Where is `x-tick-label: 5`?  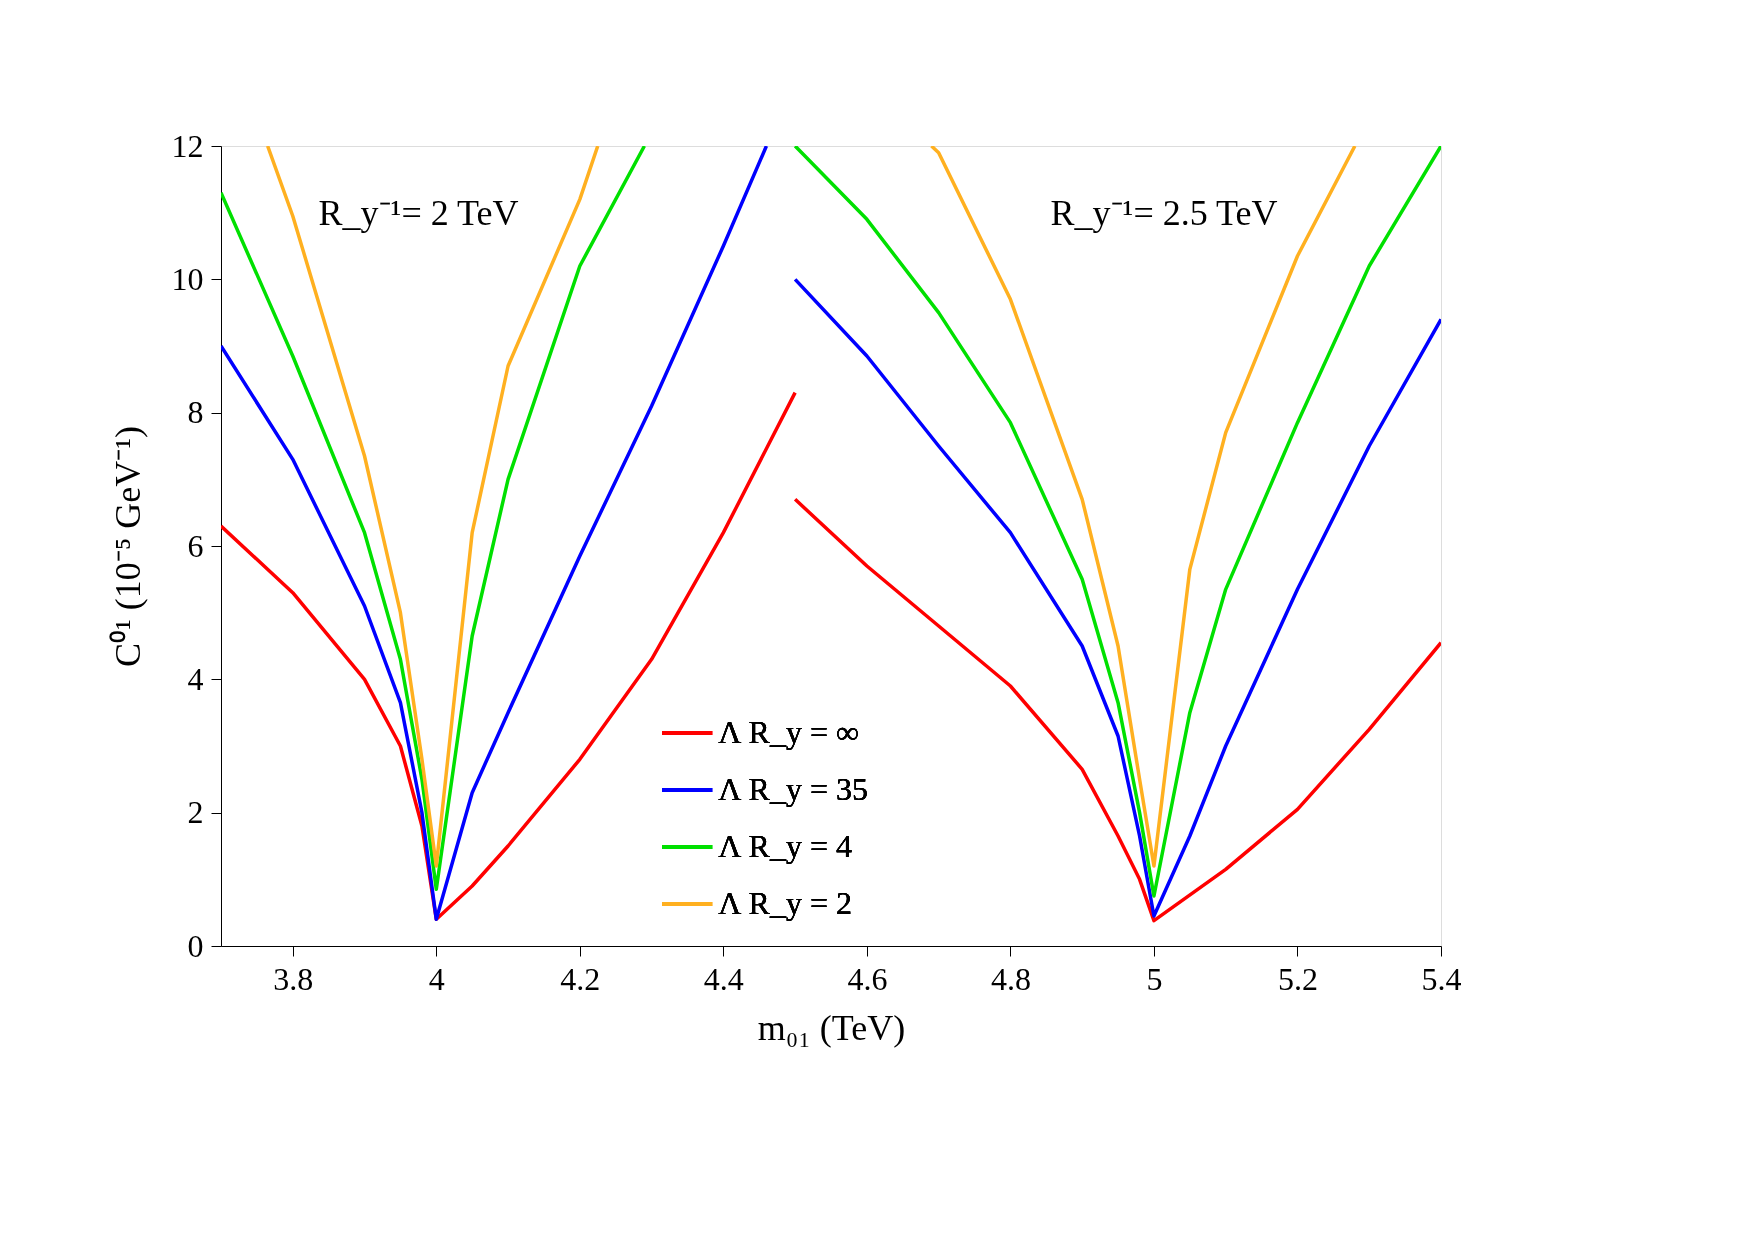 x-tick-label: 5 is located at coordinates (1154, 978).